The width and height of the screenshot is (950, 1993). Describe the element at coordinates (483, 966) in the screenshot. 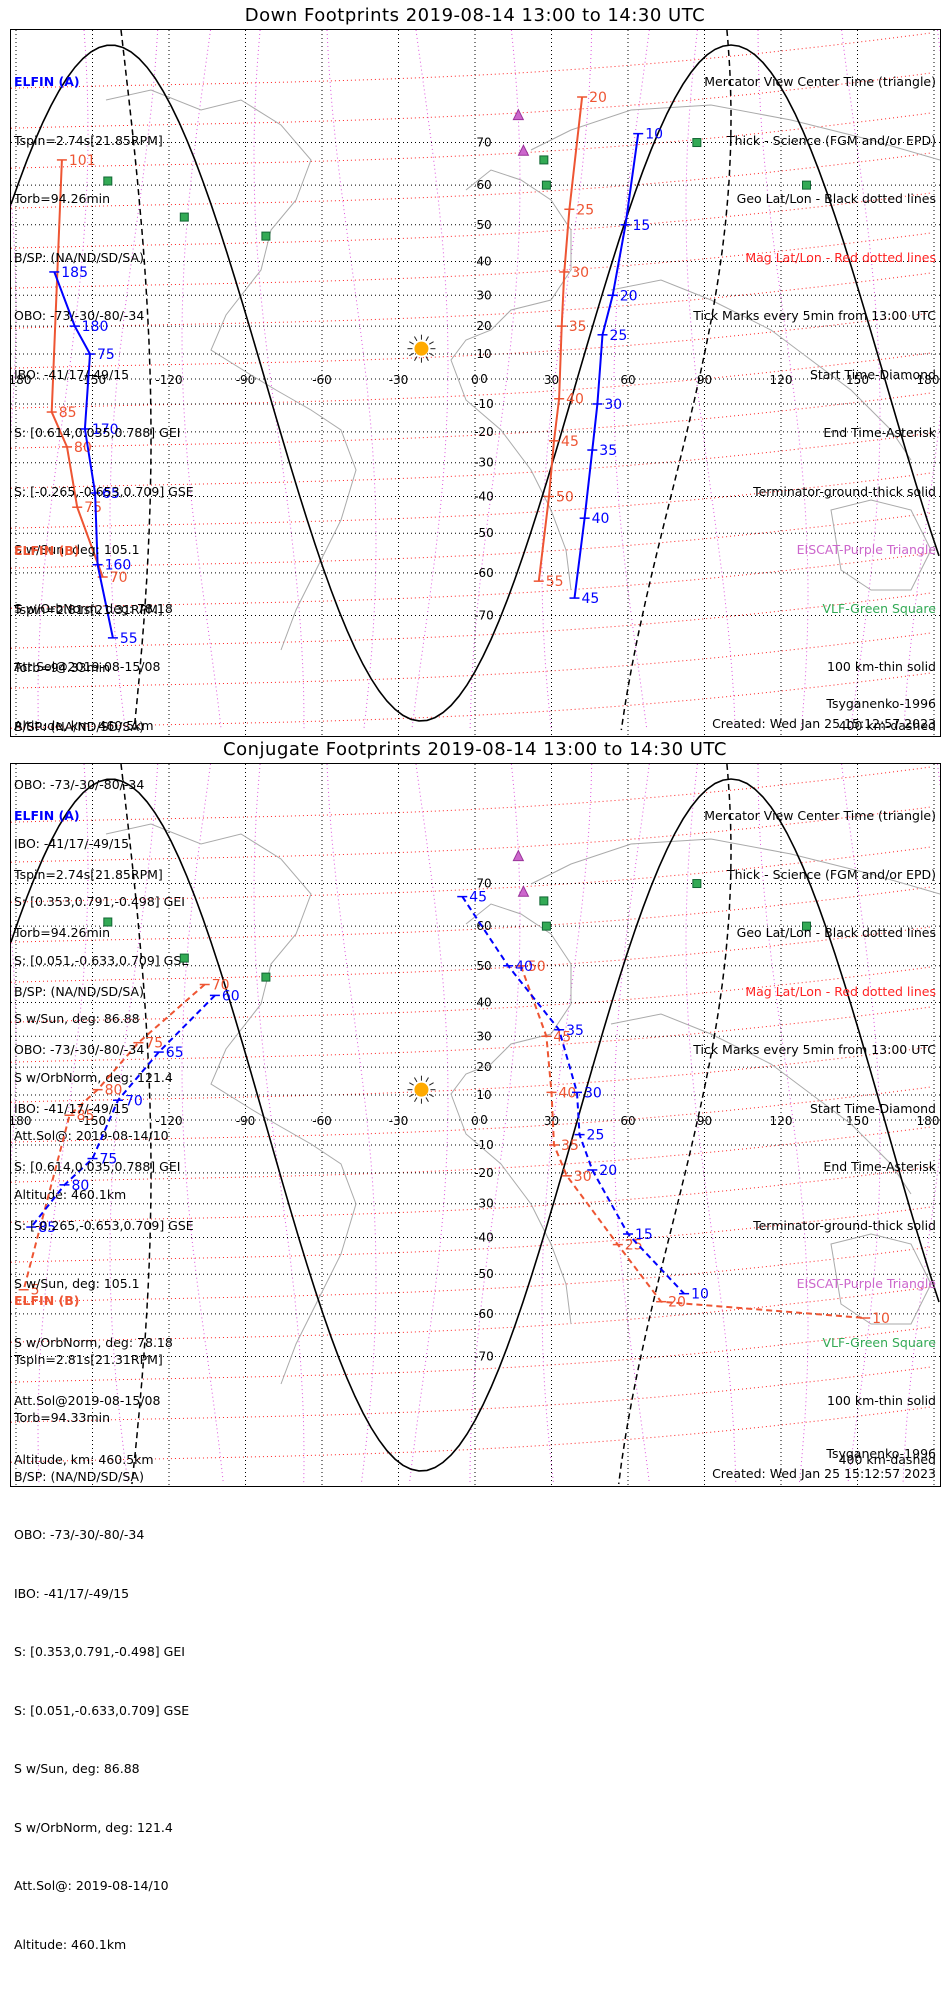

I see `lat-tick-label: 50` at that location.